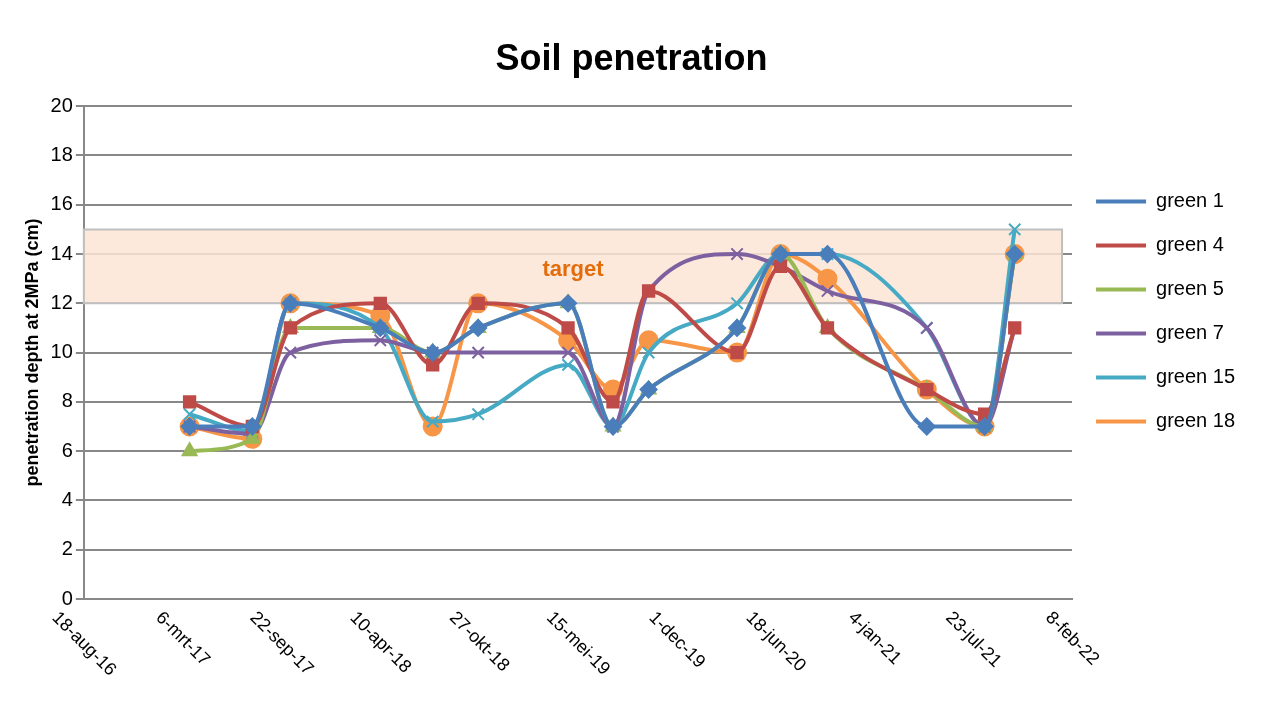 The height and width of the screenshot is (708, 1273). What do you see at coordinates (61, 301) in the screenshot?
I see `y-tick-label: 12` at bounding box center [61, 301].